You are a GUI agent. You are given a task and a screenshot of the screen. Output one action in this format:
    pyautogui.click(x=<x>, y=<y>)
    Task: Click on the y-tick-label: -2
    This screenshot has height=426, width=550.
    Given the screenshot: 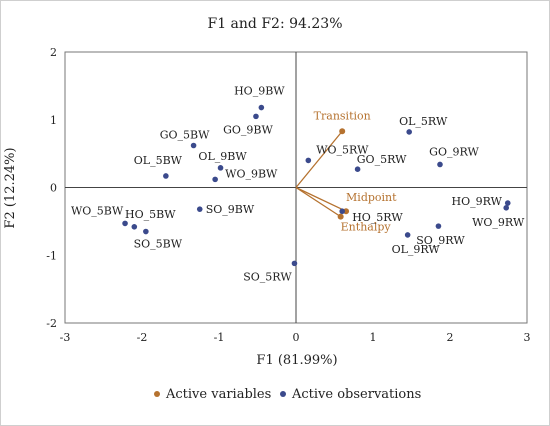 What is the action you would take?
    pyautogui.click(x=51, y=323)
    